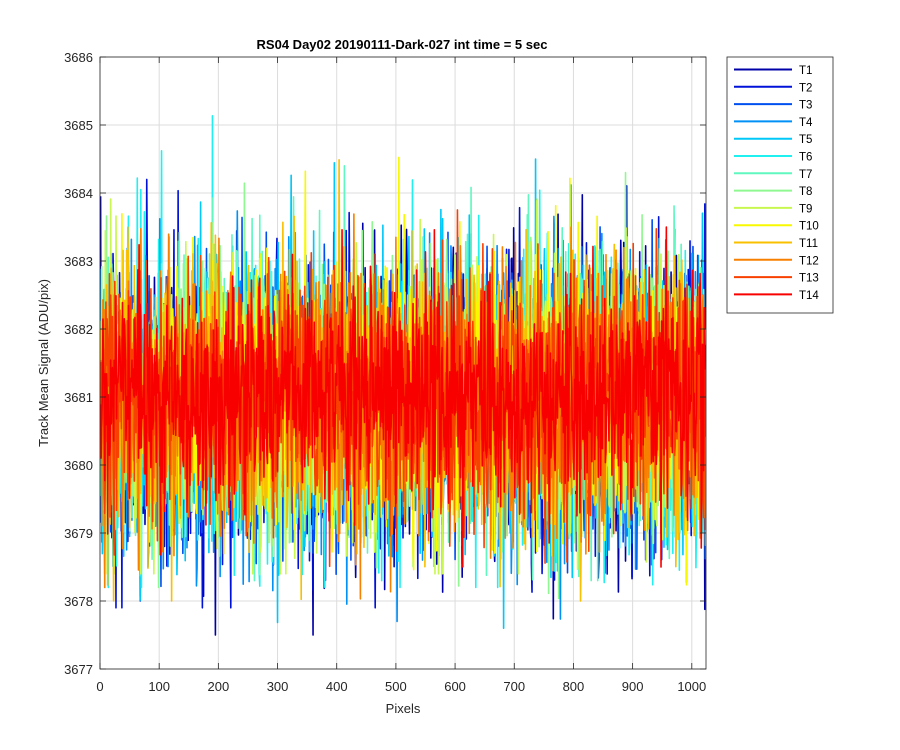  Describe the element at coordinates (805, 209) in the screenshot. I see `legend-label-t9: T9` at that location.